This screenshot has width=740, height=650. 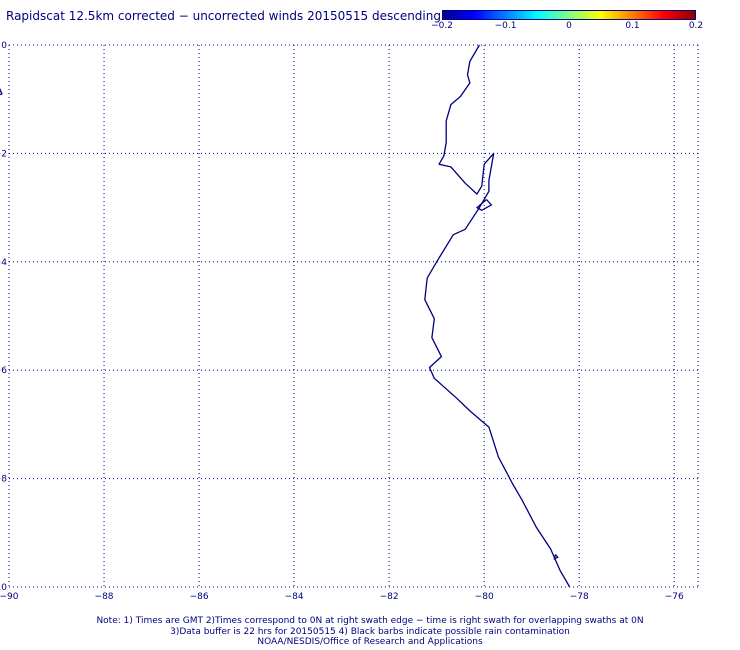 What do you see at coordinates (3, 588) in the screenshot?
I see `y-tick-label: −10` at bounding box center [3, 588].